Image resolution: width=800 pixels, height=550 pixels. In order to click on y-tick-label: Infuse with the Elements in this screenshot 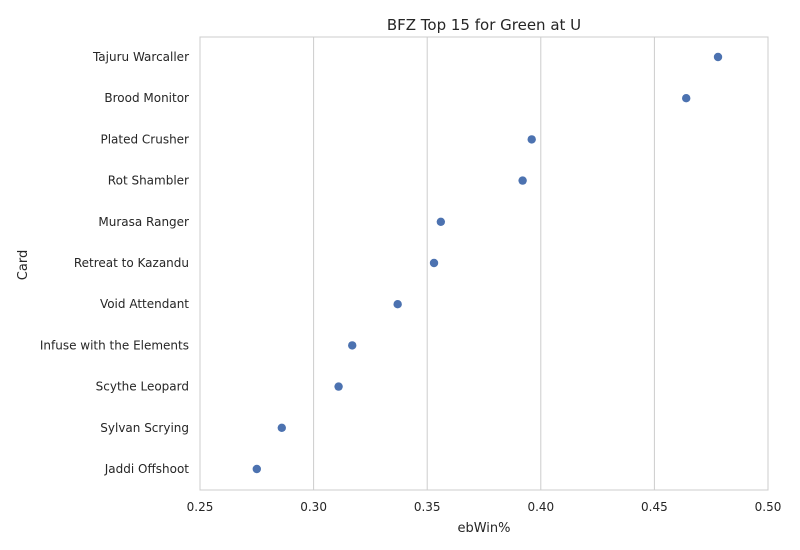, I will do `click(114, 345)`.